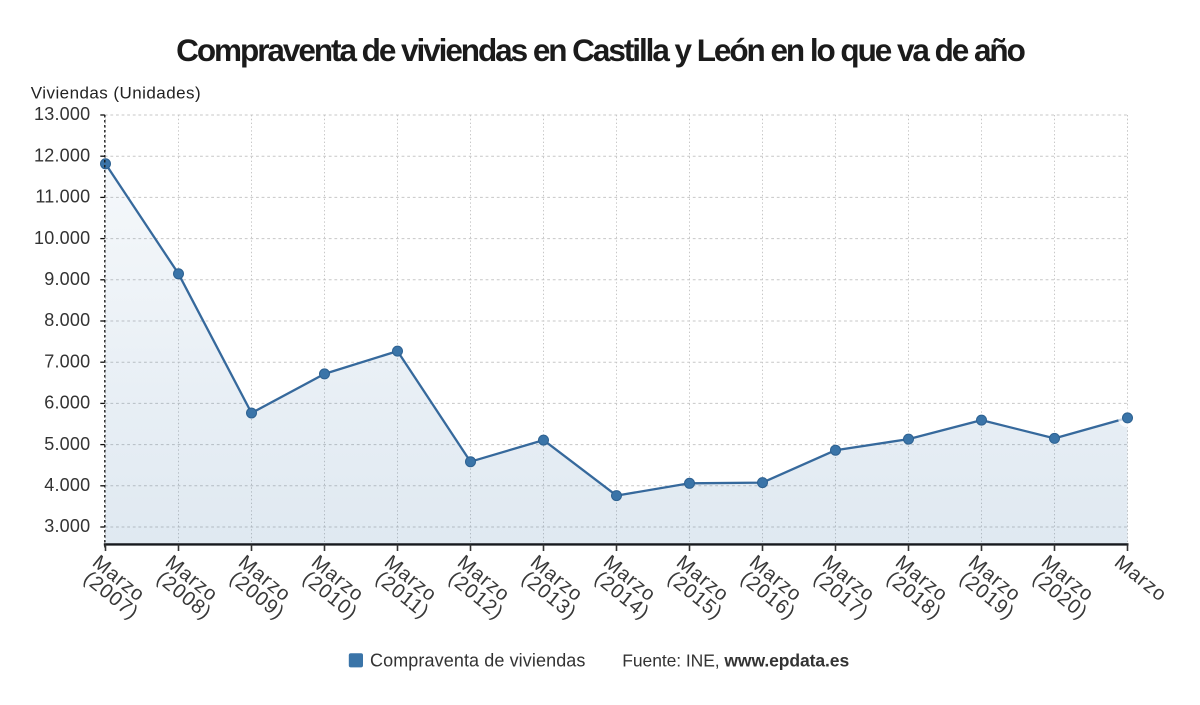 The width and height of the screenshot is (1200, 705). I want to click on svg-text: 7.000, so click(67, 361).